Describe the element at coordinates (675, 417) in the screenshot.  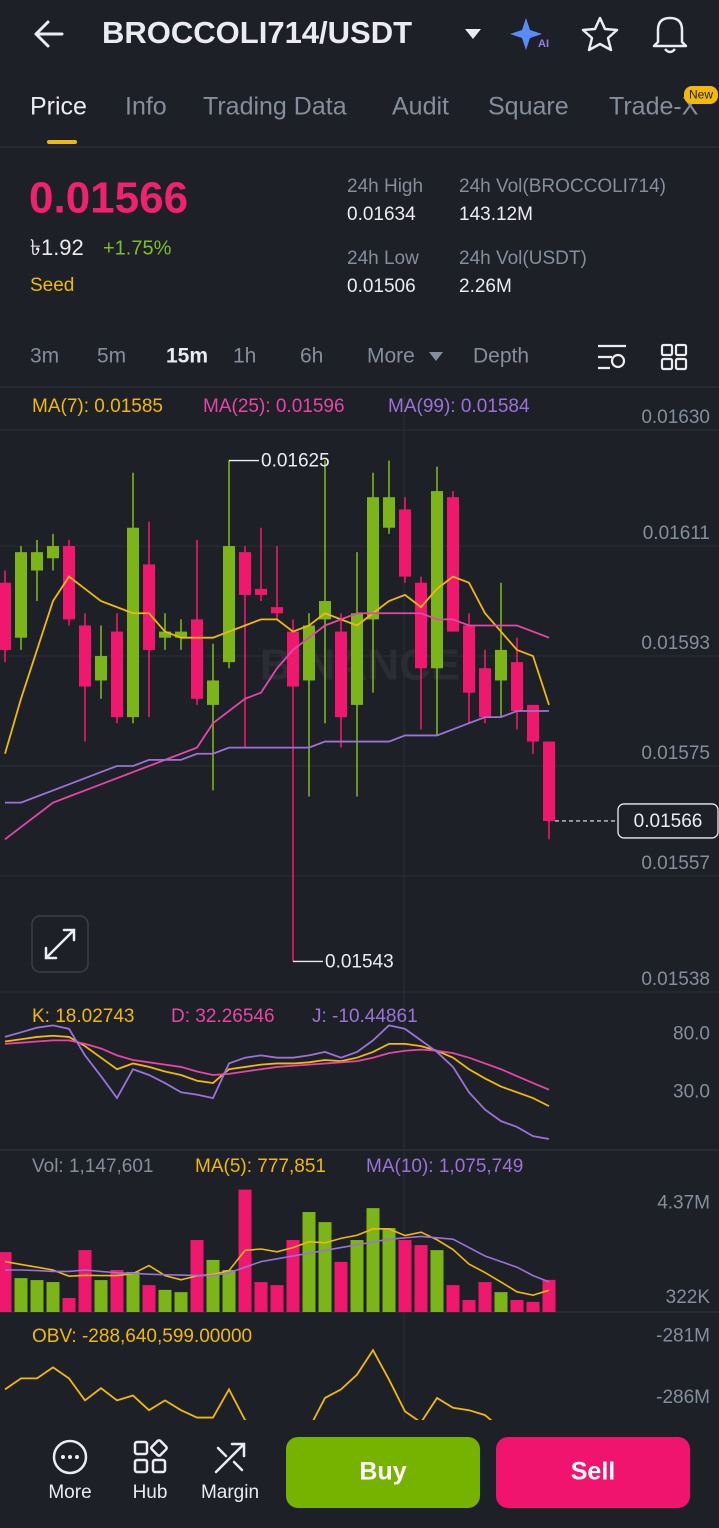
I see `y-tick-label: 0.01630` at that location.